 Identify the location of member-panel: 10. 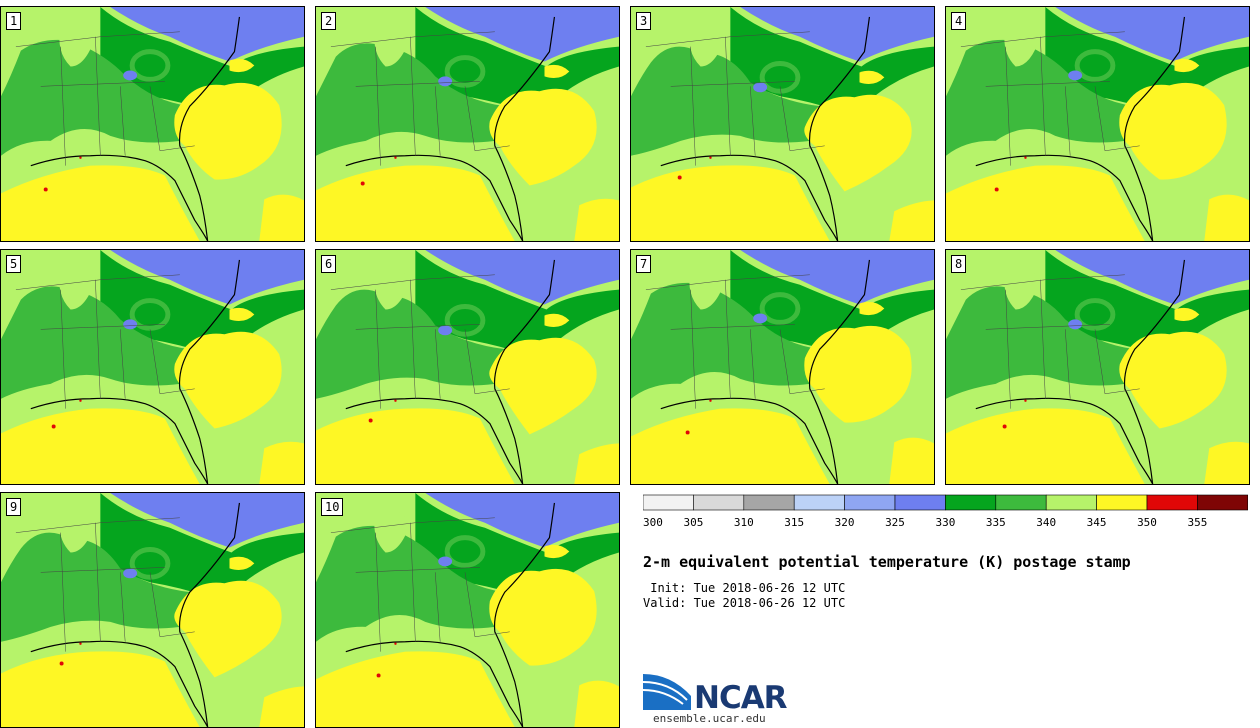
(467, 610).